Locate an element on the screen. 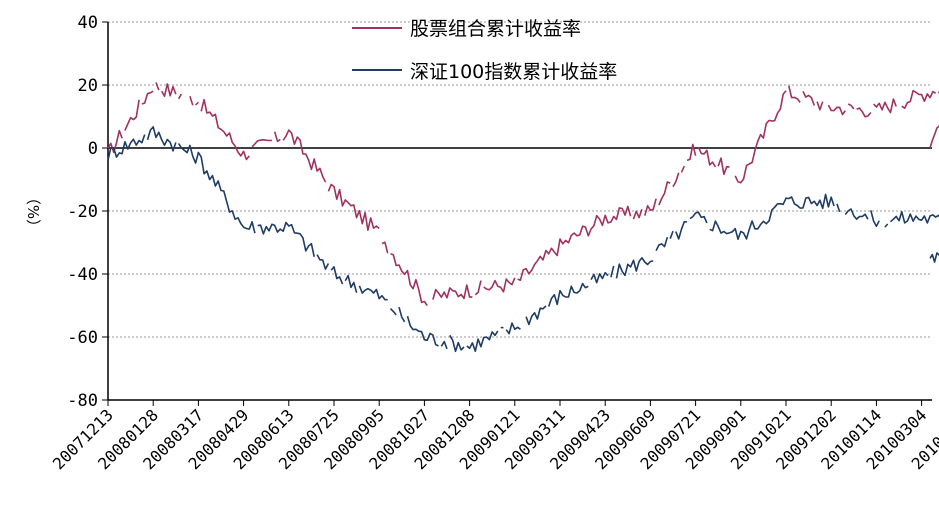  legend-label-portfolio: 股票组合累计收益率 is located at coordinates (495, 29).